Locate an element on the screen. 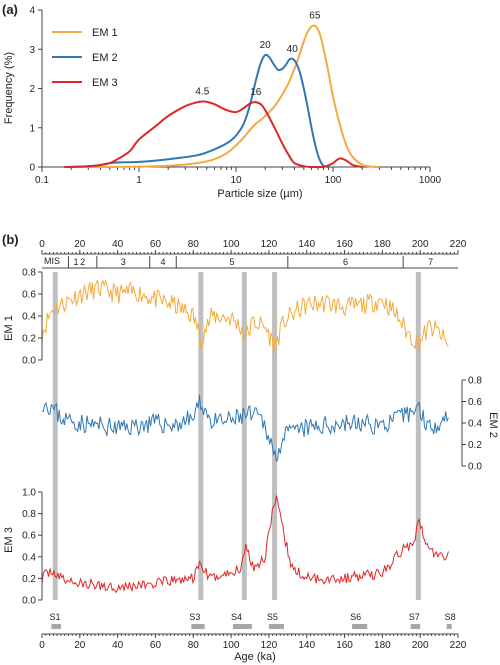  event-label: S5 is located at coordinates (272, 617).